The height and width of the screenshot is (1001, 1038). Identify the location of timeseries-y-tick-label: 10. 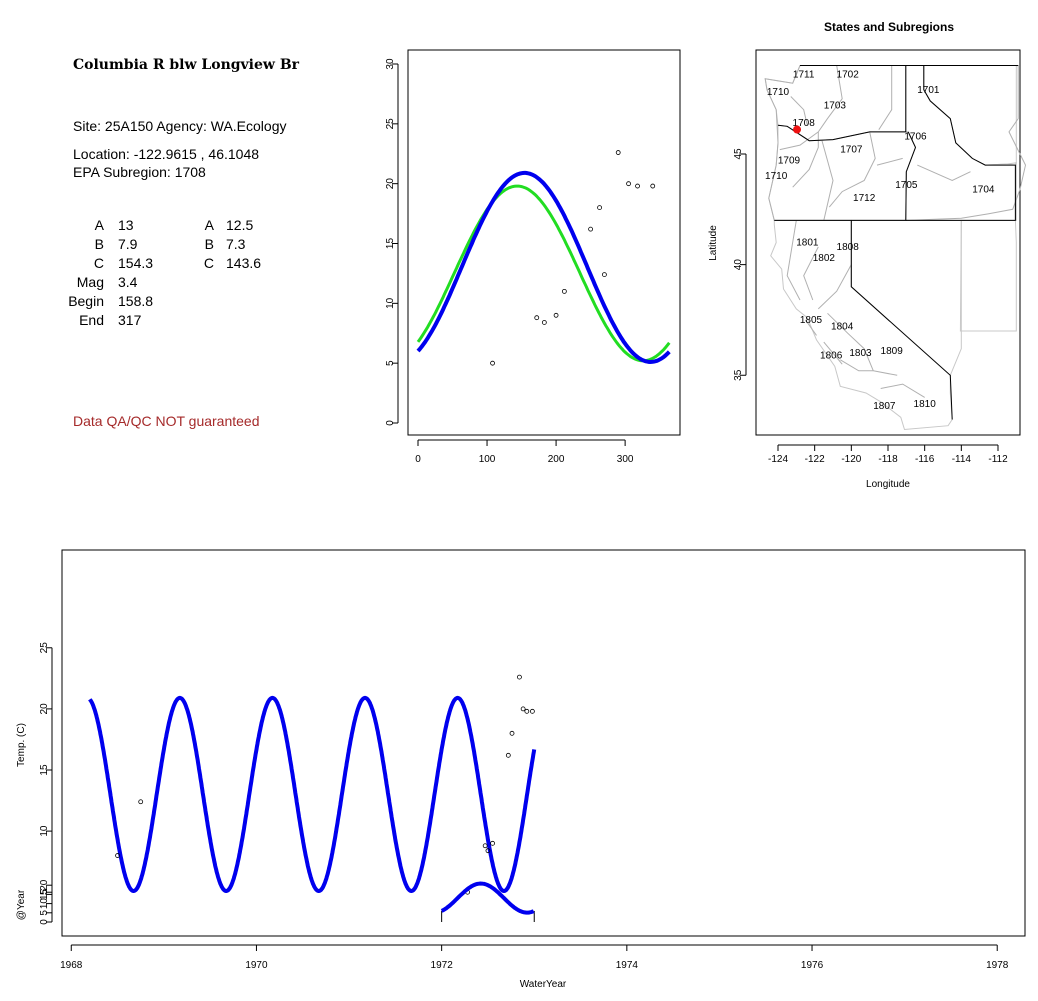
(44, 831).